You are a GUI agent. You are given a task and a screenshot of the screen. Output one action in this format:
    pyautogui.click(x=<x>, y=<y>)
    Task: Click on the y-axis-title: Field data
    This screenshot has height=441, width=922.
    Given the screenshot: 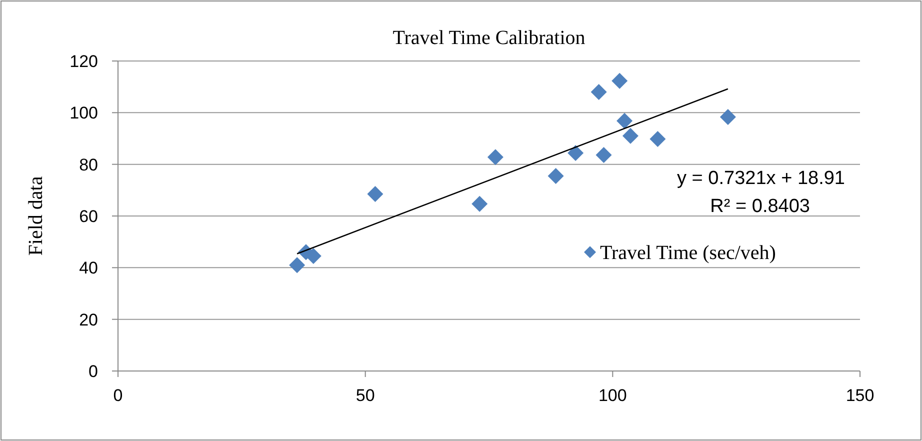 What is the action you would take?
    pyautogui.click(x=36, y=216)
    